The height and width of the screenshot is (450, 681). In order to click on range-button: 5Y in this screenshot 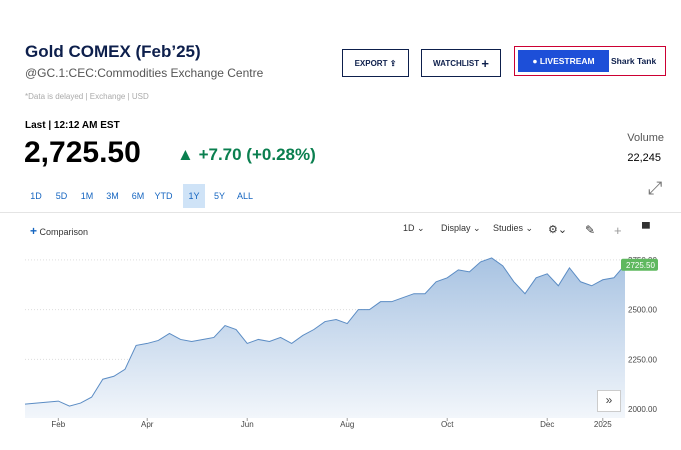, I will do `click(219, 196)`.